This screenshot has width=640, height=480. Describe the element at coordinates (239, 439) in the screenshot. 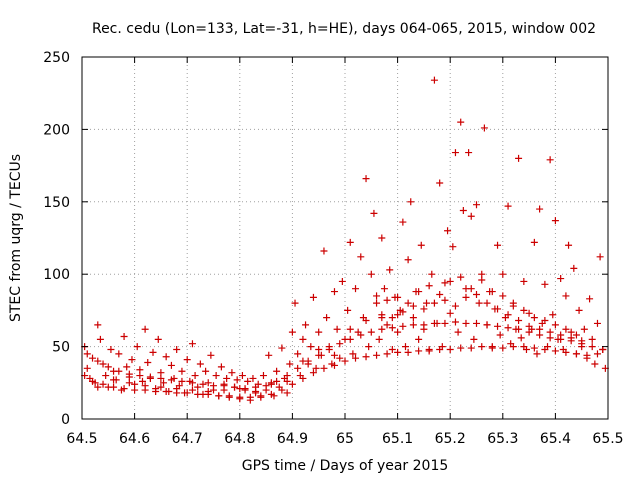

I see `x-tick-label: 64.8` at that location.